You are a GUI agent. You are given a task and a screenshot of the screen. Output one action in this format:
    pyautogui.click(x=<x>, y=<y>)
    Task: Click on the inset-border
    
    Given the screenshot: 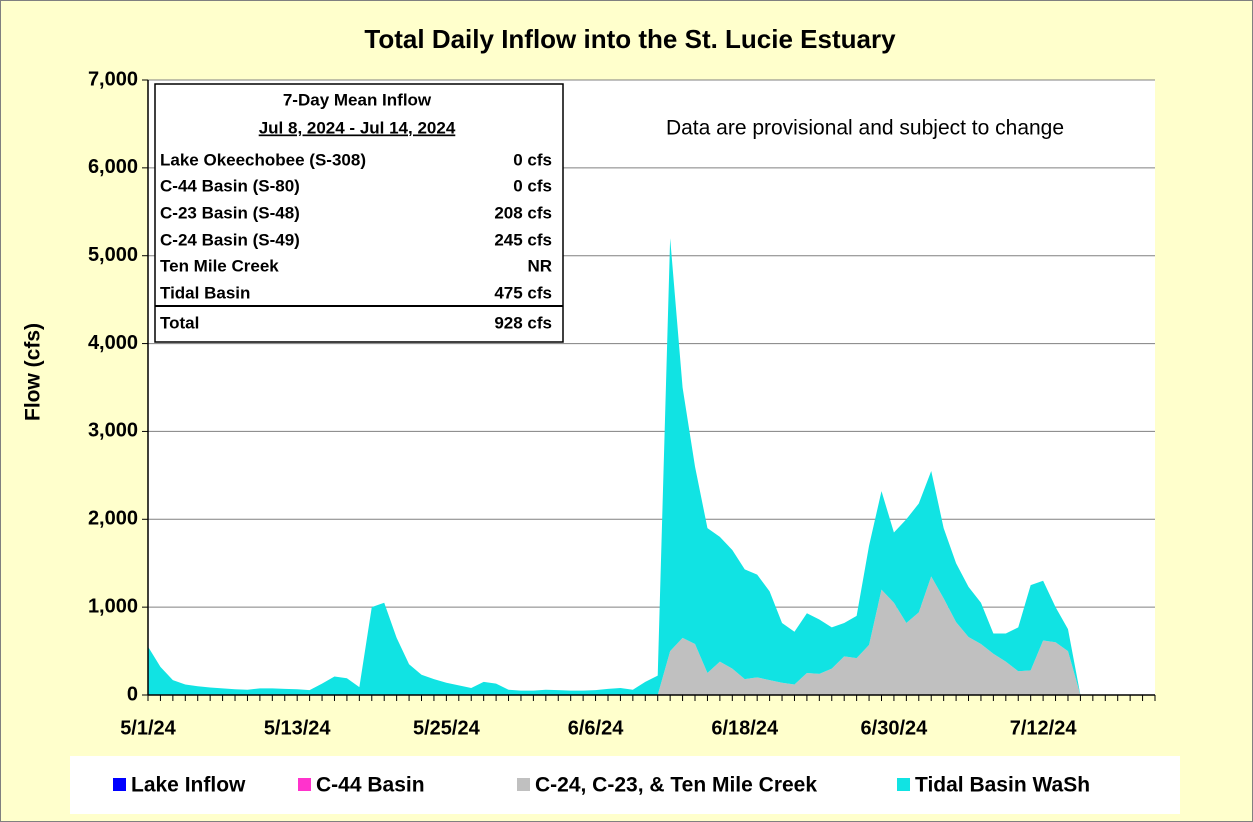 What is the action you would take?
    pyautogui.click(x=359, y=213)
    